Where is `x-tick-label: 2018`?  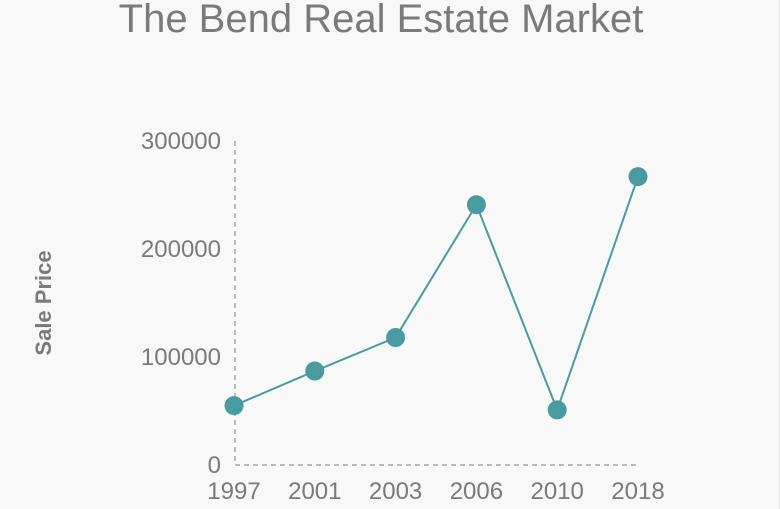
x-tick-label: 2018 is located at coordinates (637, 491).